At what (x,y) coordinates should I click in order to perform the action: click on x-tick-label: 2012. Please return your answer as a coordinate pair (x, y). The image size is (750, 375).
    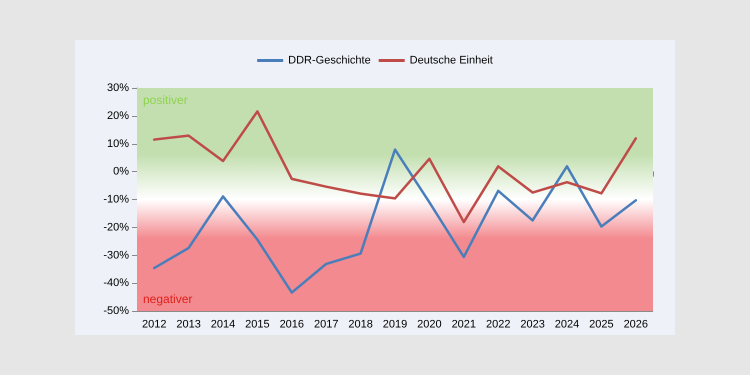
    Looking at the image, I should click on (154, 324).